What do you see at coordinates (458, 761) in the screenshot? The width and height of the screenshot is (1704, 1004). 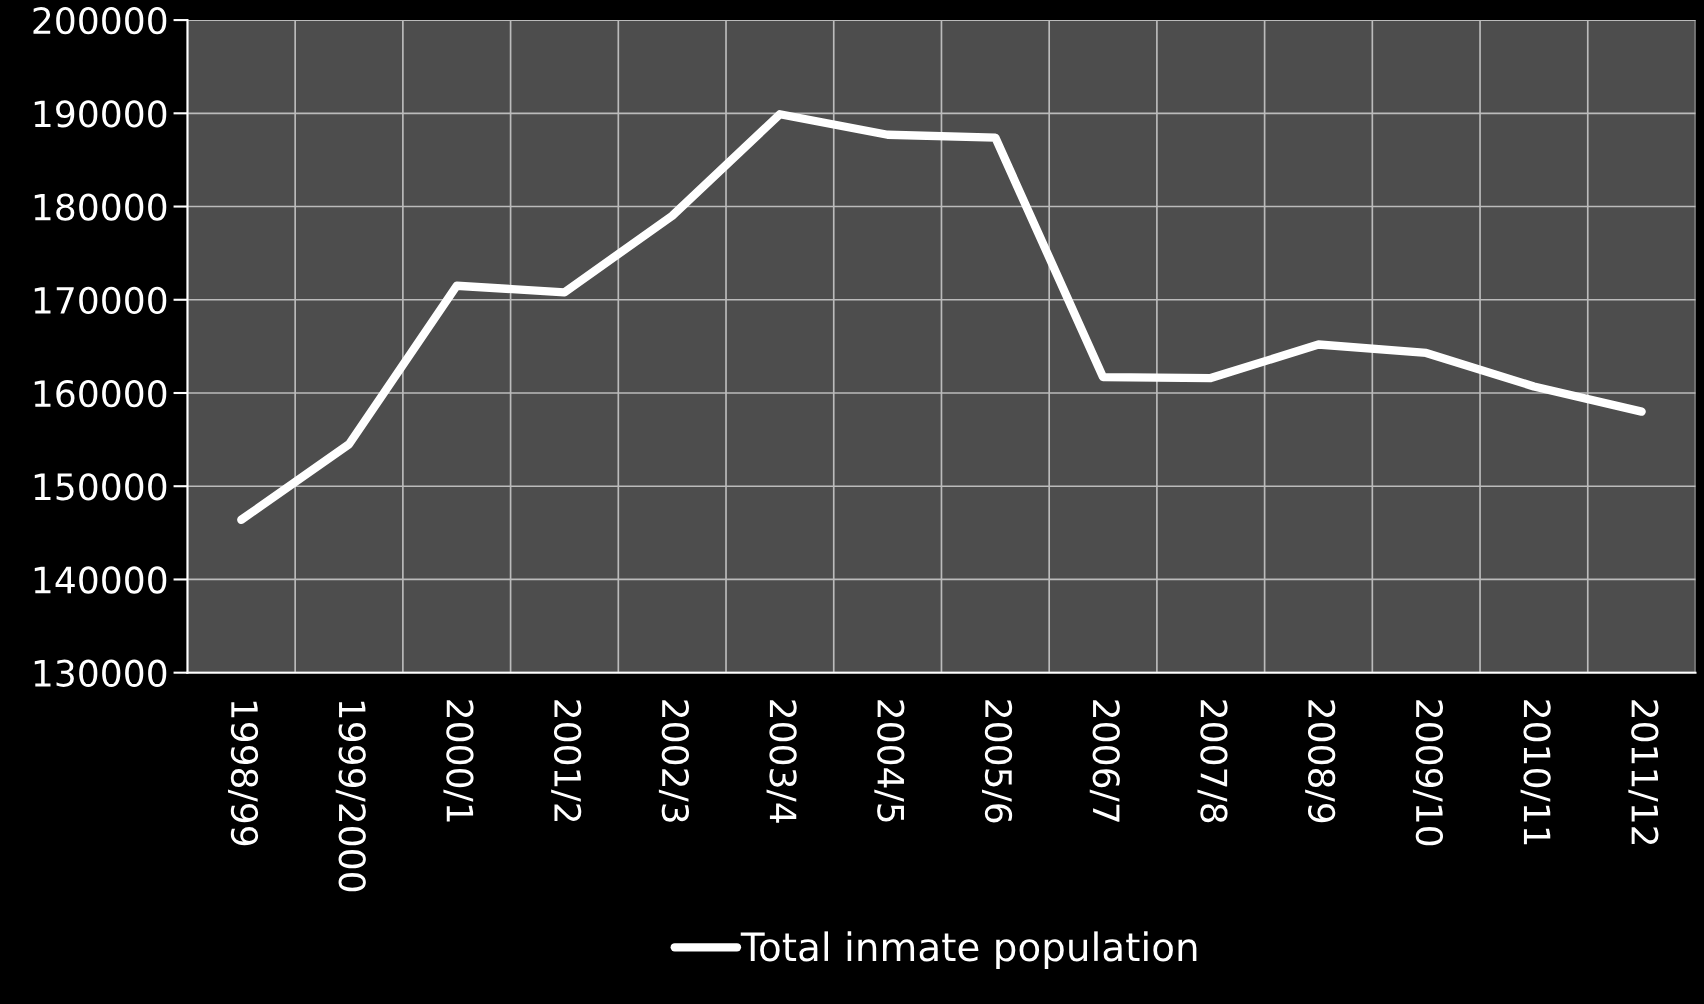 I see `x-tick-label: 2000/1` at bounding box center [458, 761].